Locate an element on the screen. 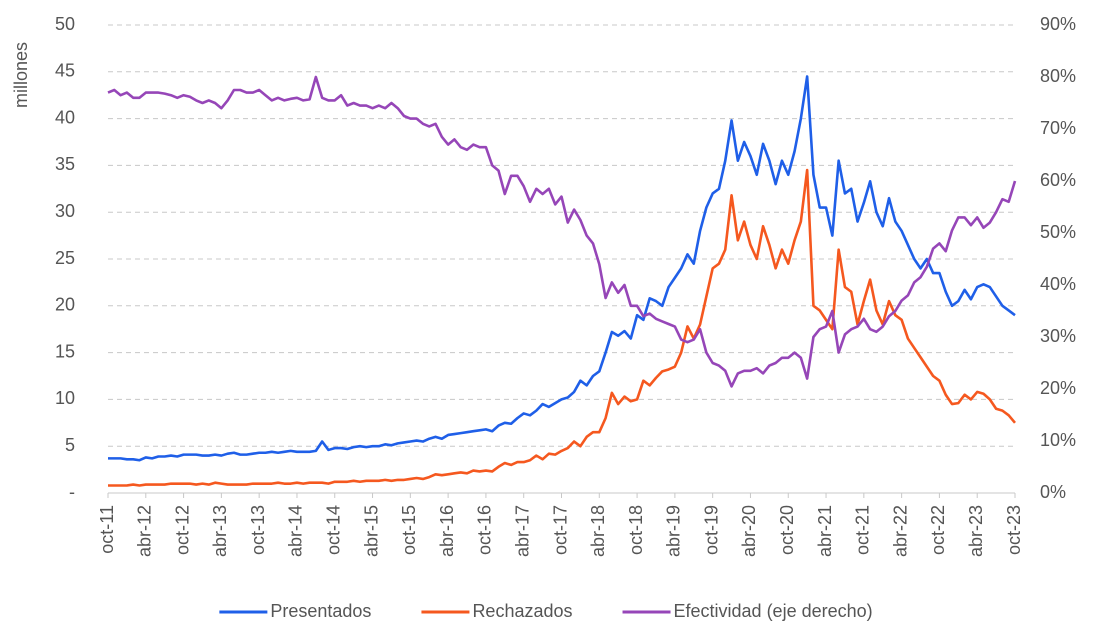 The image size is (1093, 632). legend-label: Presentados is located at coordinates (320, 611).